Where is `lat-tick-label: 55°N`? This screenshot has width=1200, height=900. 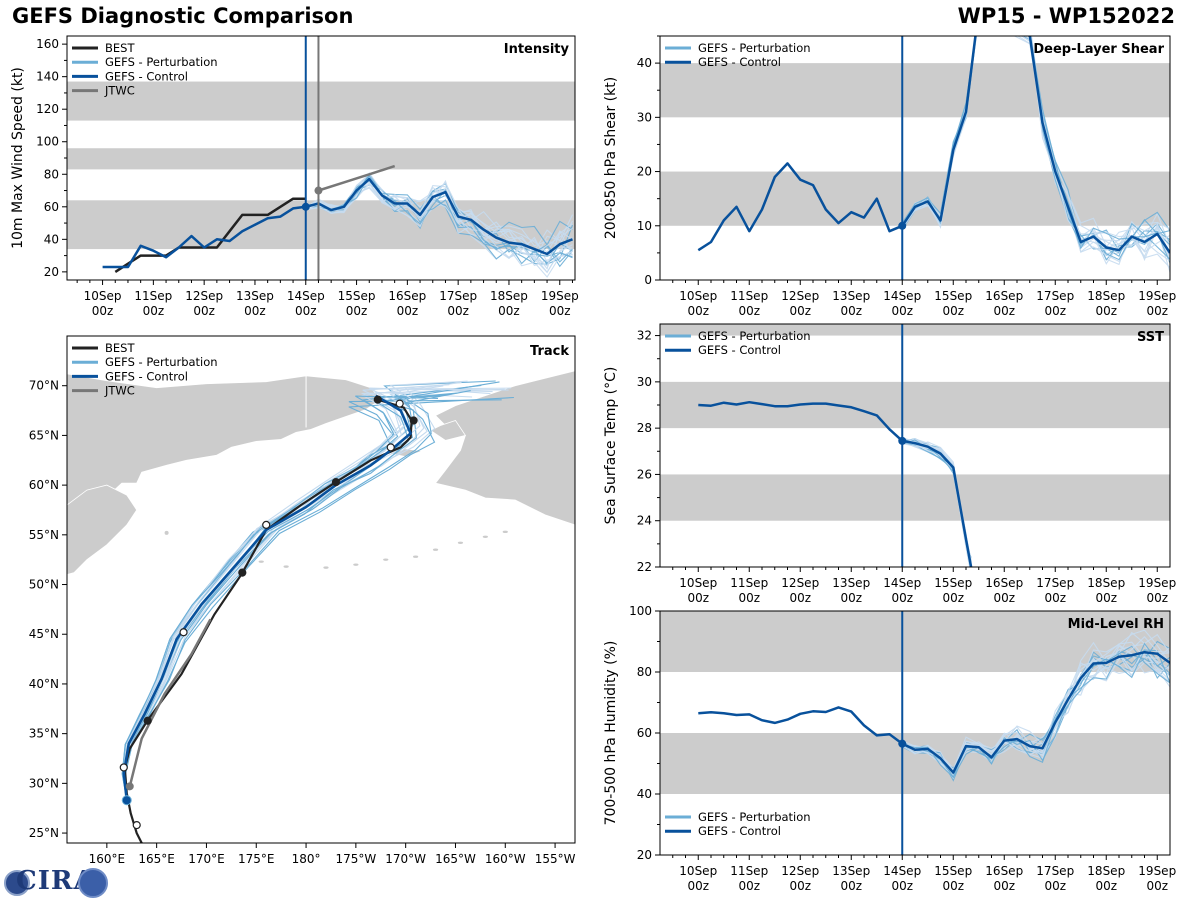
lat-tick-label: 55°N is located at coordinates (44, 535).